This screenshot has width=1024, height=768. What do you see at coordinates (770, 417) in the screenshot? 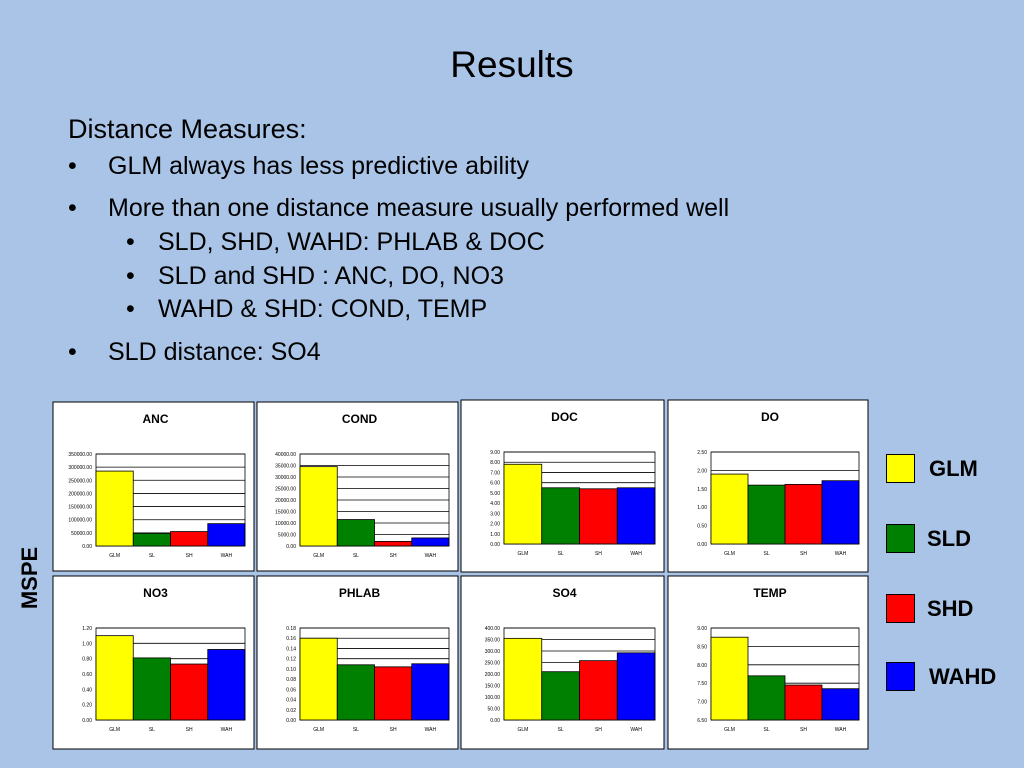
I see `chart-title: DO` at bounding box center [770, 417].